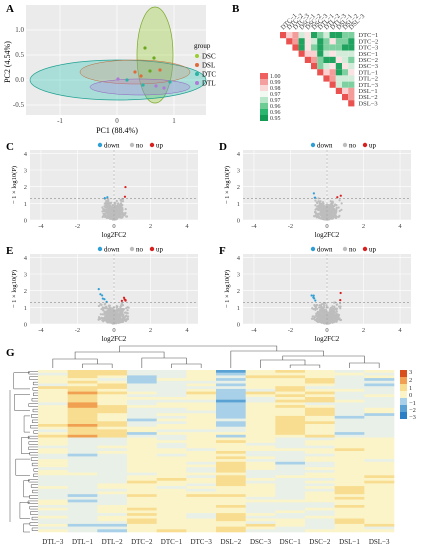 The height and width of the screenshot is (550, 426). What do you see at coordinates (222, 251) in the screenshot?
I see `panel-letter: F` at bounding box center [222, 251].